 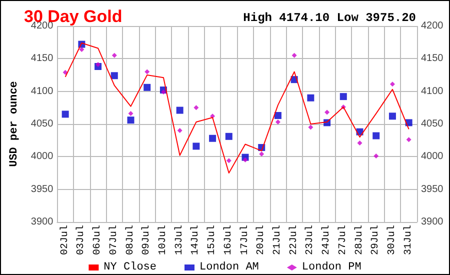 What do you see at coordinates (359, 240) in the screenshot?
I see `x-tick-label: 28Jul` at bounding box center [359, 240].